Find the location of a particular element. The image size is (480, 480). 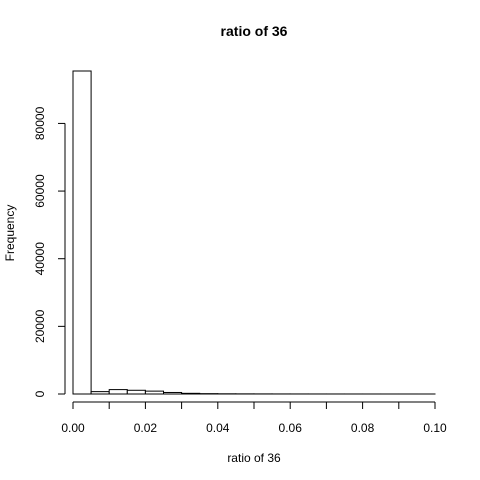

y-tick-label: 0 is located at coordinates (40, 393).